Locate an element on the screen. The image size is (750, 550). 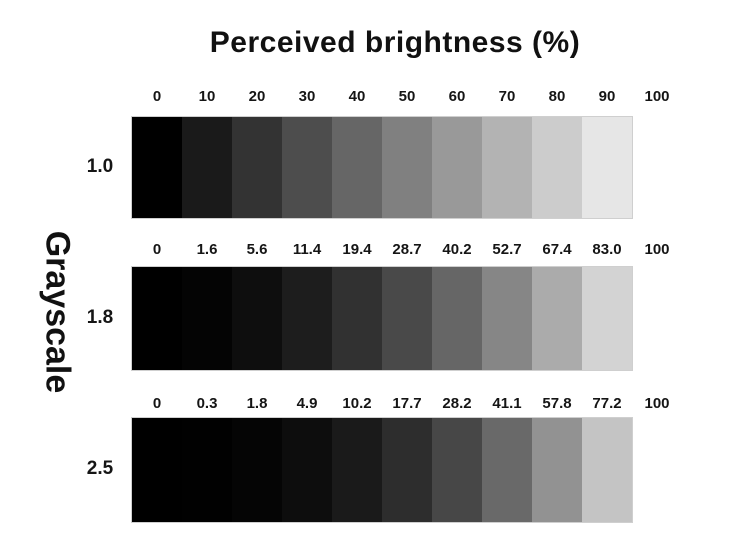
tick-label: 10.2 is located at coordinates (357, 403).